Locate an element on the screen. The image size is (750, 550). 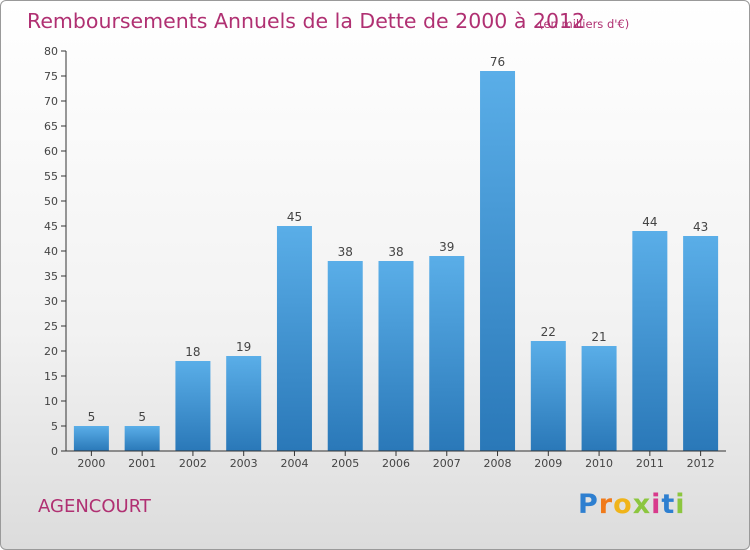
data-label-2009: 22 is located at coordinates (548, 332).